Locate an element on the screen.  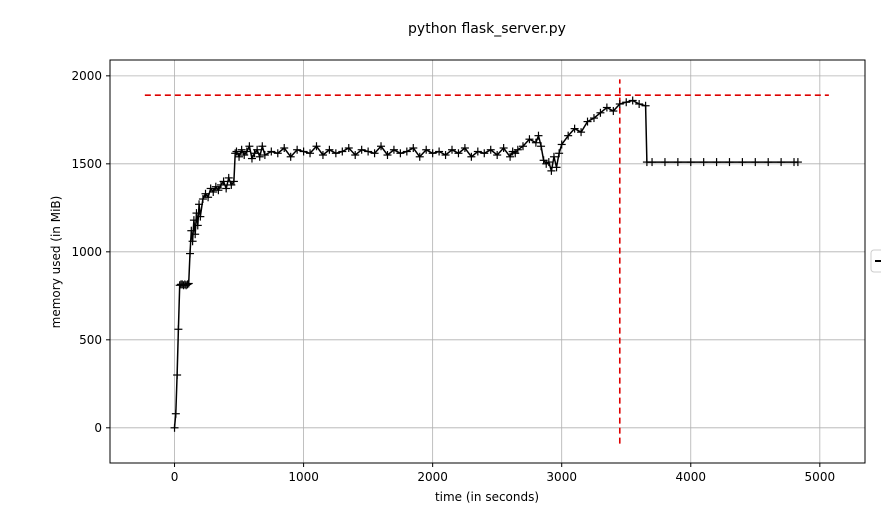
x-tick-label: 1000 is located at coordinates (303, 477).